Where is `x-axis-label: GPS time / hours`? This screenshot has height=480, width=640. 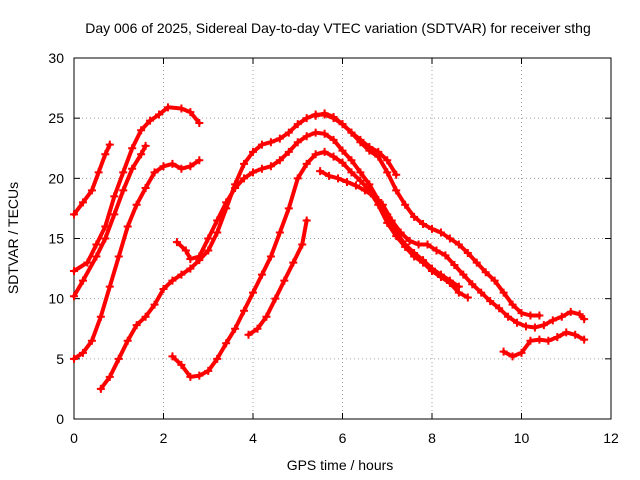
x-axis-label: GPS time / hours is located at coordinates (340, 465).